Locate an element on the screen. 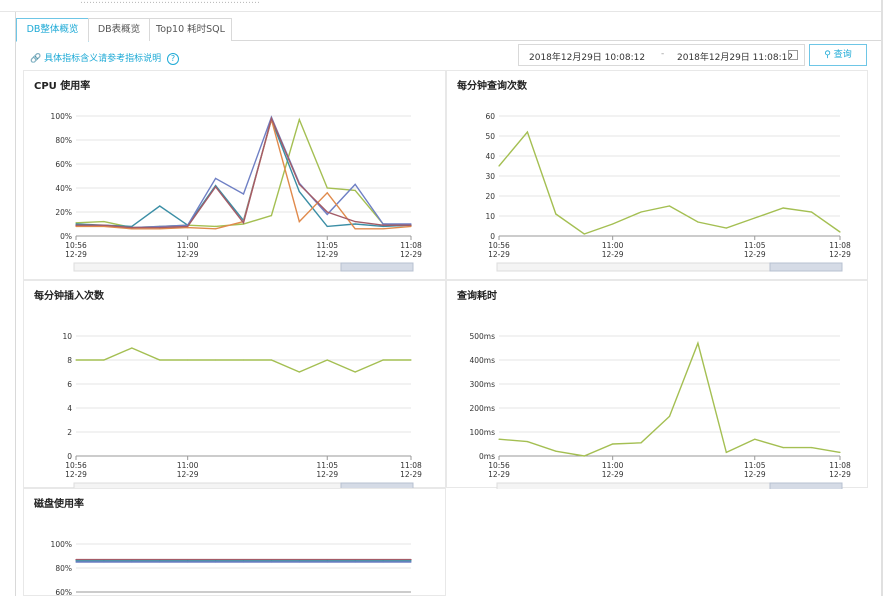 The height and width of the screenshot is (597, 883). start-date: 2018年12月29日 10:08:12 is located at coordinates (587, 58).